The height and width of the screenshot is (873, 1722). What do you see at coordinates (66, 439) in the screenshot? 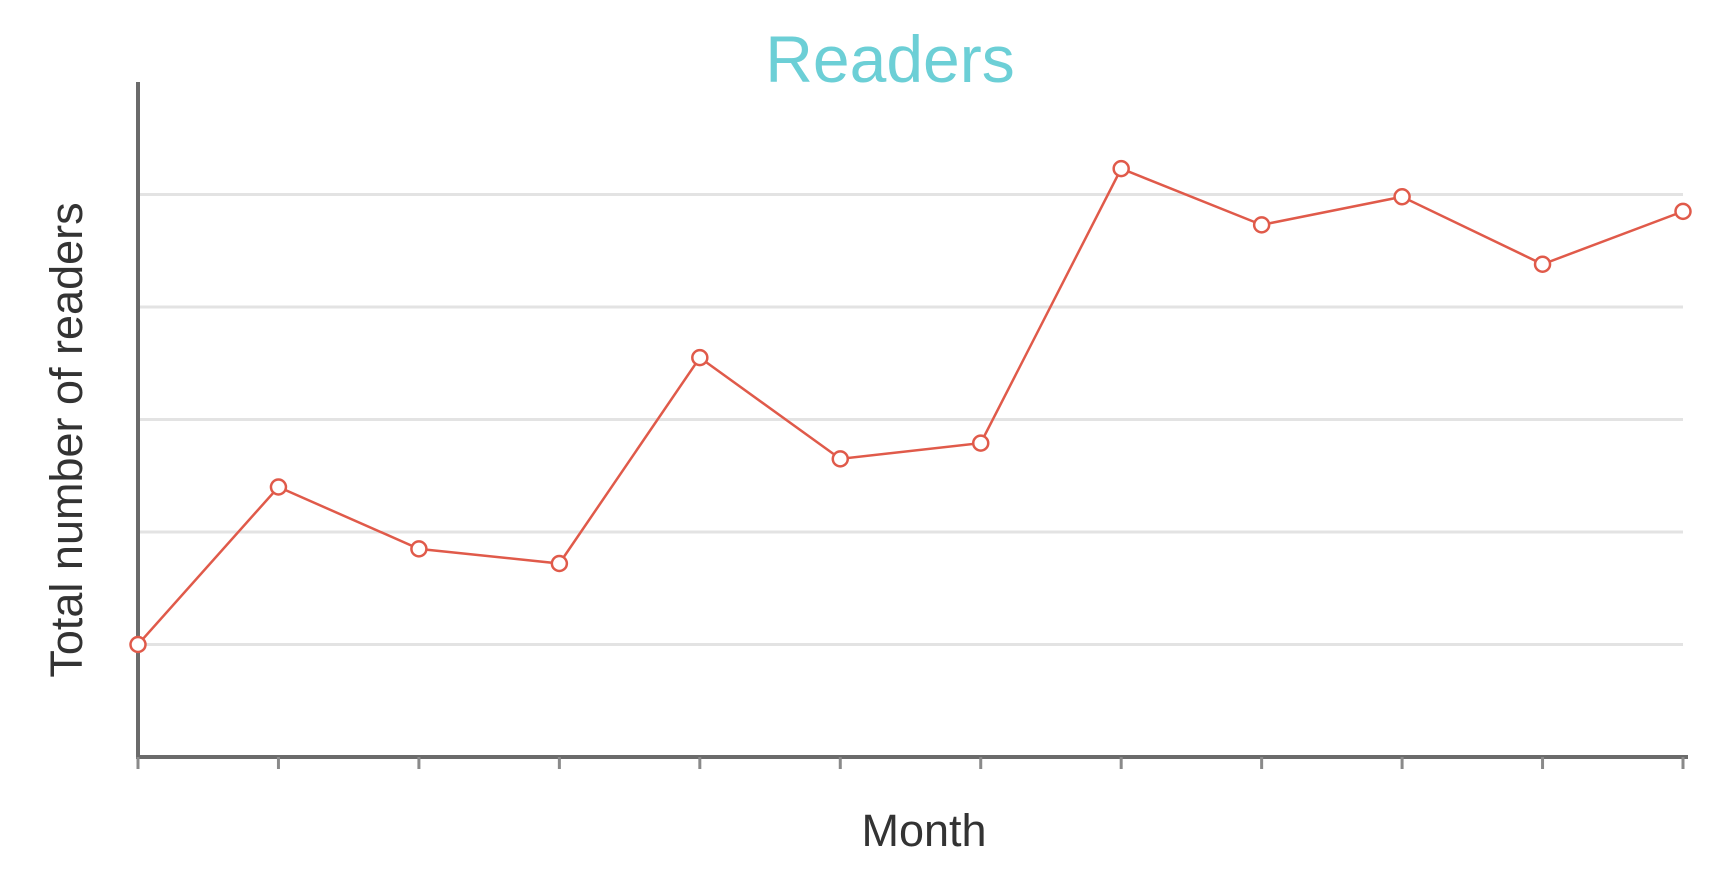
I see `y-axis-label: Total number of readers` at bounding box center [66, 439].